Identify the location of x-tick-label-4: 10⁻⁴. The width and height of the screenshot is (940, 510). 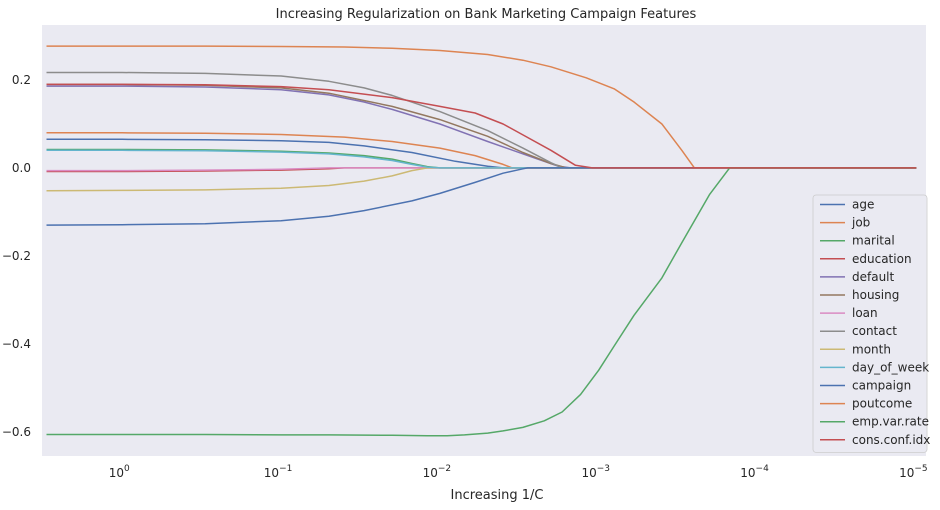
(754, 472).